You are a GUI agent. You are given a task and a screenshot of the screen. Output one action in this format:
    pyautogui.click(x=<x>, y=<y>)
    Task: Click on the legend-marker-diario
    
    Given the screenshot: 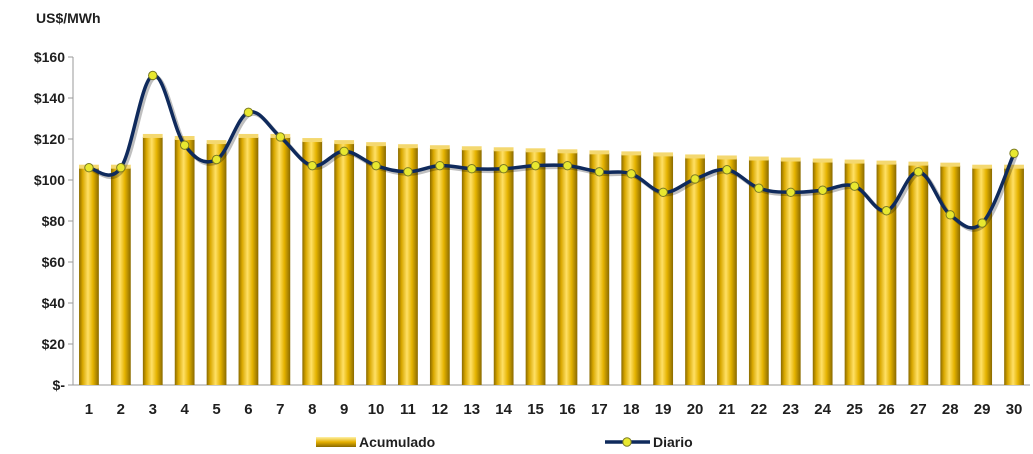 What is the action you would take?
    pyautogui.click(x=627, y=442)
    